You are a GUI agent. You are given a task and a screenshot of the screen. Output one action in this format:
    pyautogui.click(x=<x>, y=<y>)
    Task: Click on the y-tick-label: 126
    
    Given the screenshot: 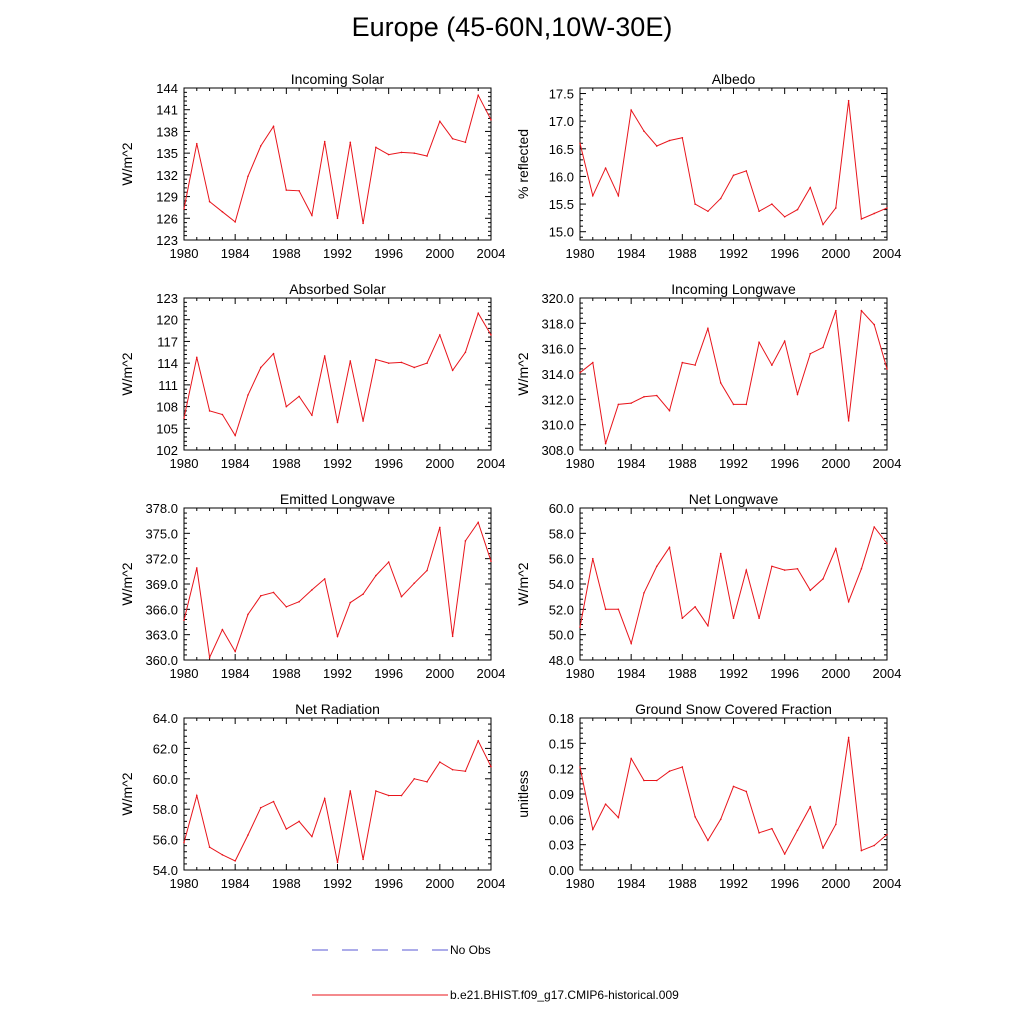 What is the action you would take?
    pyautogui.click(x=167, y=218)
    